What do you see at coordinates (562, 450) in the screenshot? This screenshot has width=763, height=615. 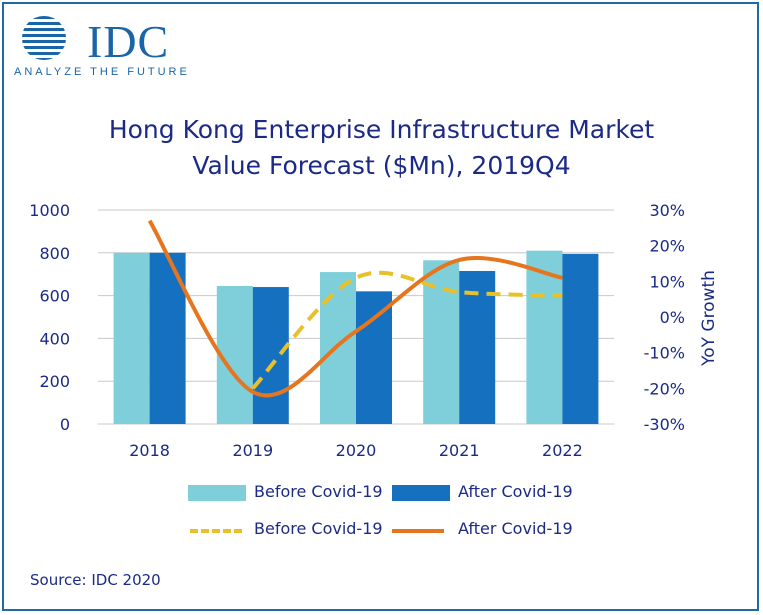 I see `x-tick-label: 2022` at bounding box center [562, 450].